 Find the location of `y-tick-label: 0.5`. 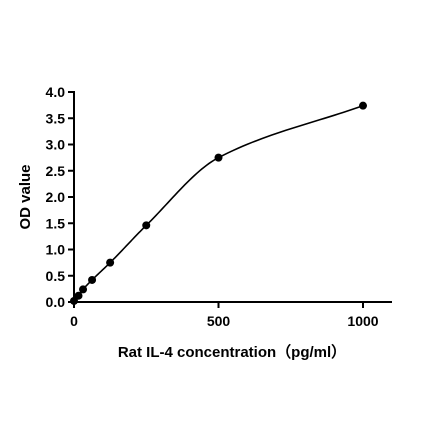

y-tick-label: 0.5 is located at coordinates (56, 276).